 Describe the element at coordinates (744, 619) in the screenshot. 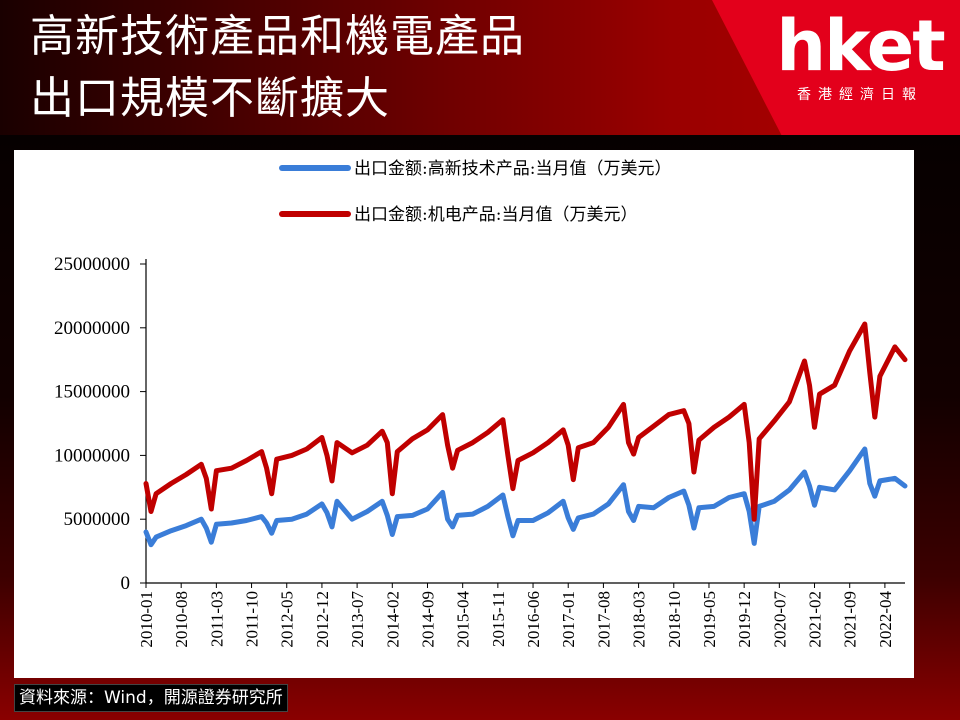

I see `x-tick-label: 2019-12` at that location.